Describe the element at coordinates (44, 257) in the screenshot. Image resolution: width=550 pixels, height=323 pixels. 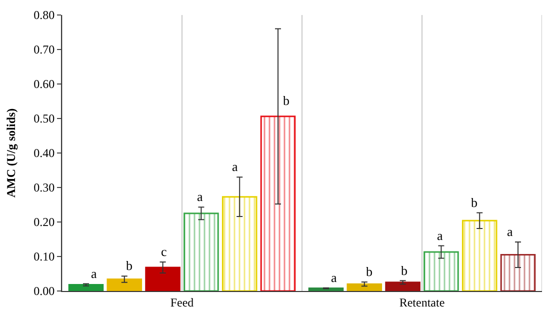
I see `y-tick-label: 0.10` at that location.